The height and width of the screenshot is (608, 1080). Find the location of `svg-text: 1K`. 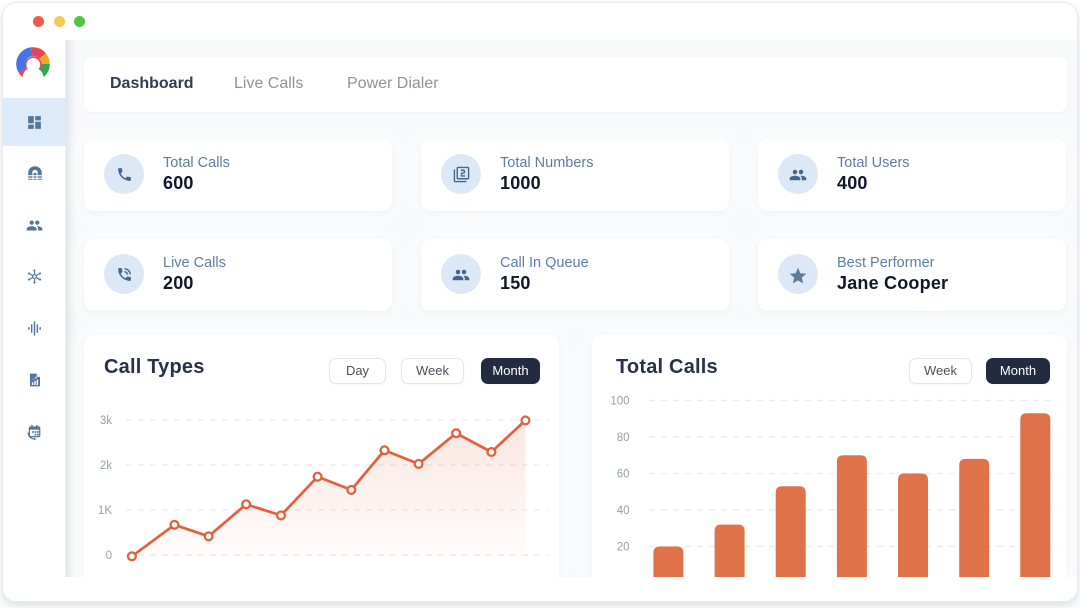

svg-text: 1K is located at coordinates (105, 511).